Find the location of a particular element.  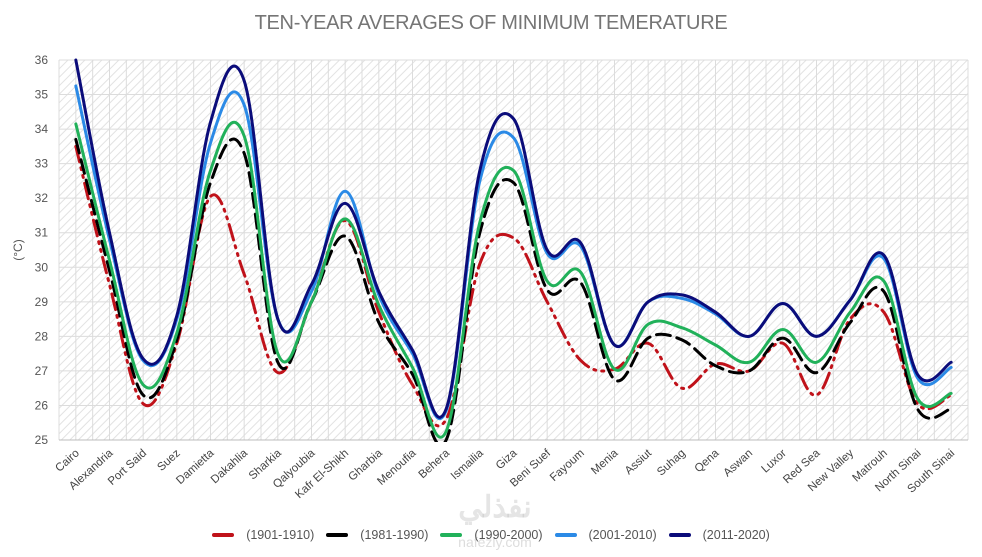

y-tick-label: 36 is located at coordinates (42, 60).